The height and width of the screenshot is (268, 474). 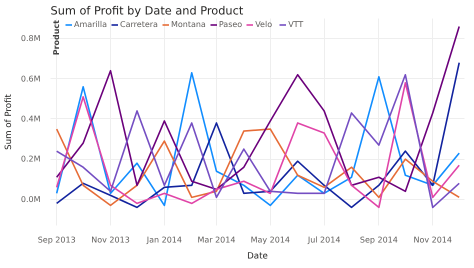 I want to click on x-axis-title: Date, so click(x=257, y=257).